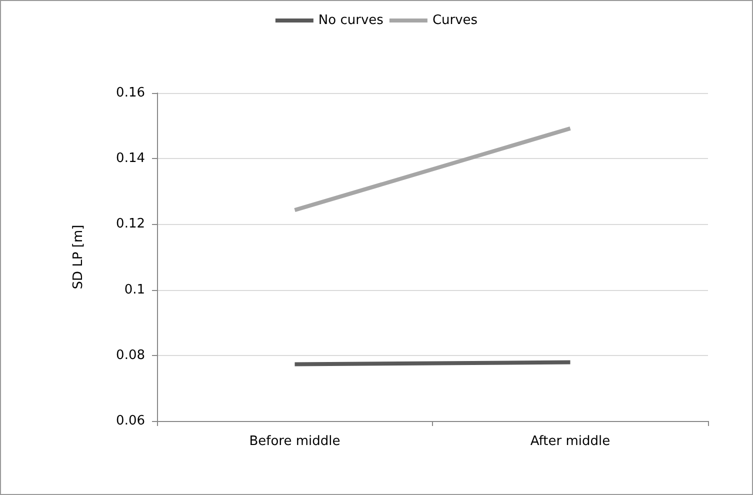 The image size is (753, 495). Describe the element at coordinates (351, 20) in the screenshot. I see `legend-label: No curves` at that location.